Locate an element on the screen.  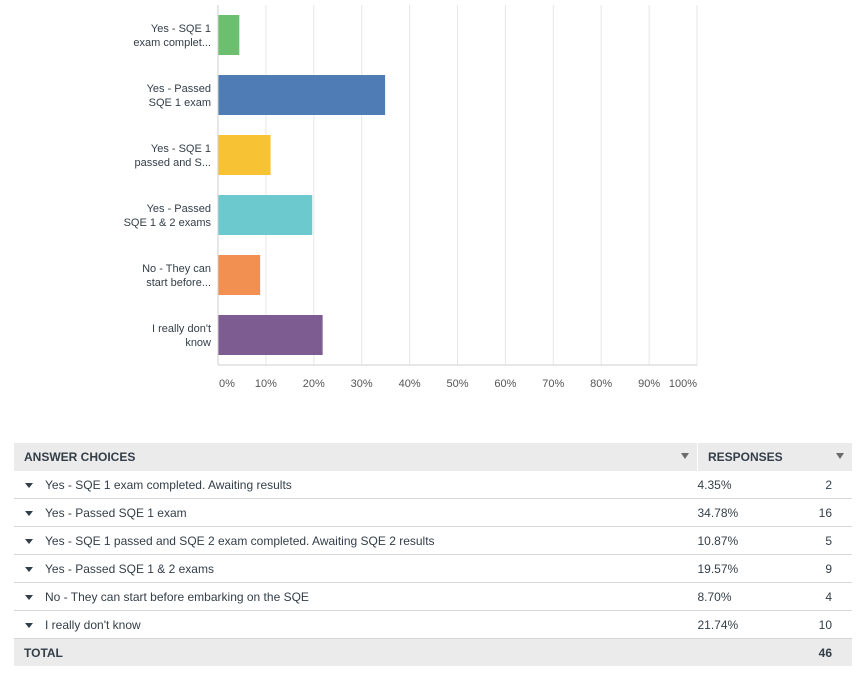
x-tick-label: 70% is located at coordinates (553, 384).